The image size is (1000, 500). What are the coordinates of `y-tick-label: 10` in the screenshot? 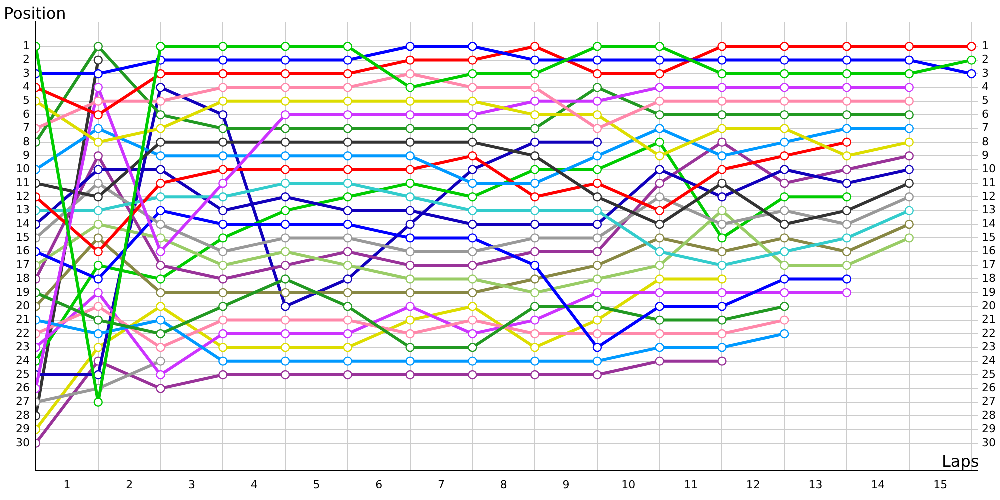 It's located at (23, 169).